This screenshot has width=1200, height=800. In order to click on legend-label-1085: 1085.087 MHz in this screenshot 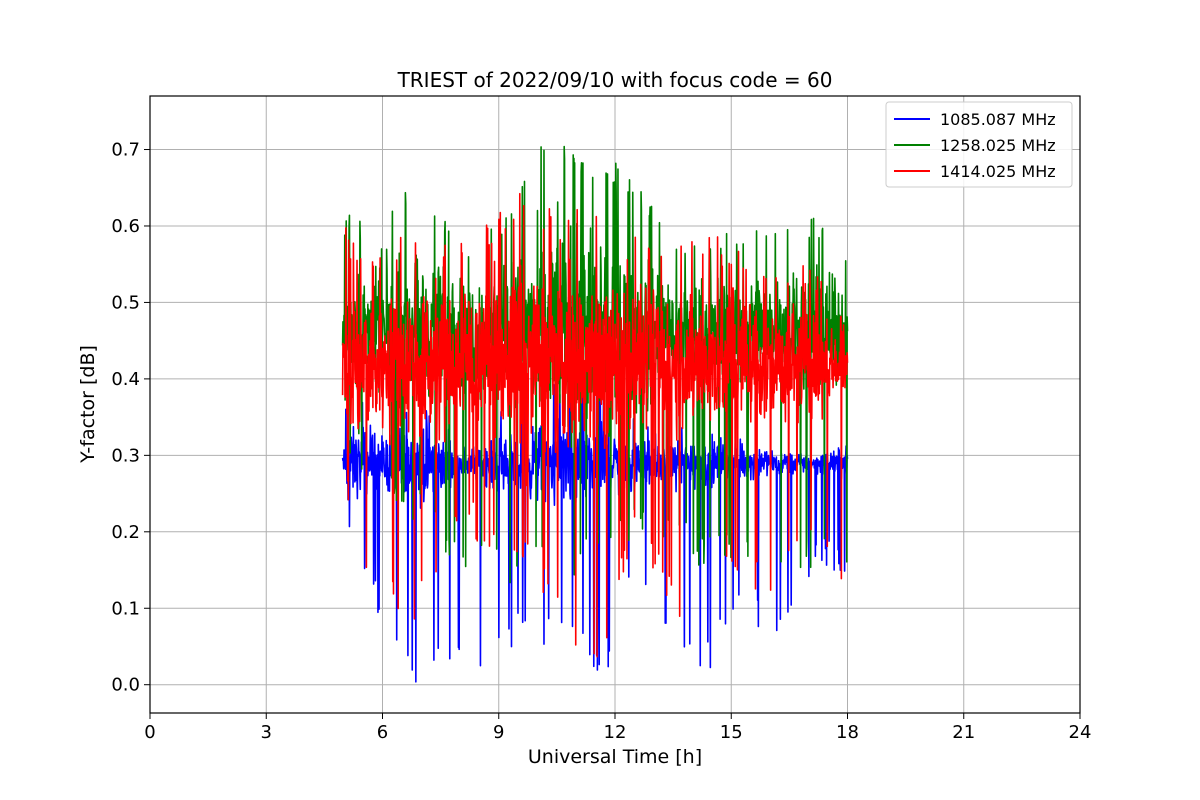, I will do `click(998, 119)`.